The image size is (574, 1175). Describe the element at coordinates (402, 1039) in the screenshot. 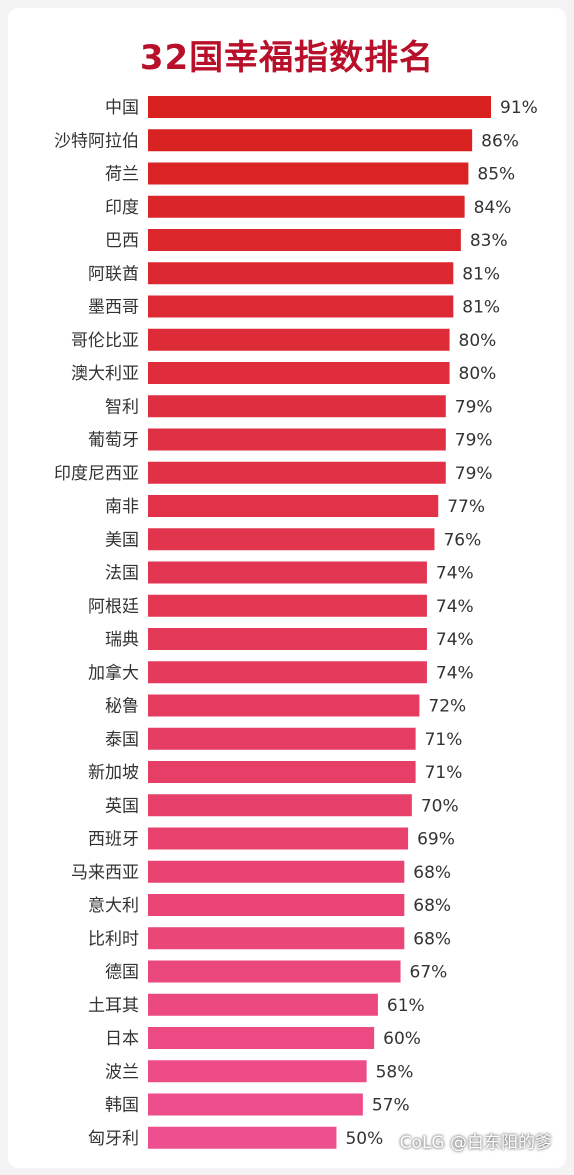

I see `data-label: 60%` at that location.